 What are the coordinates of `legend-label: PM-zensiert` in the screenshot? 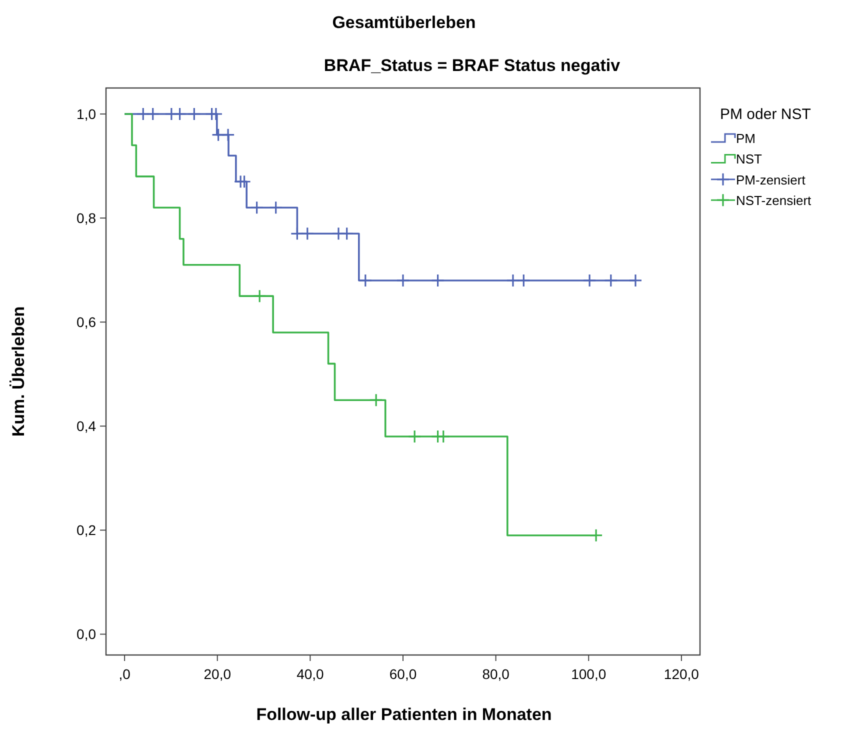 It's located at (771, 180).